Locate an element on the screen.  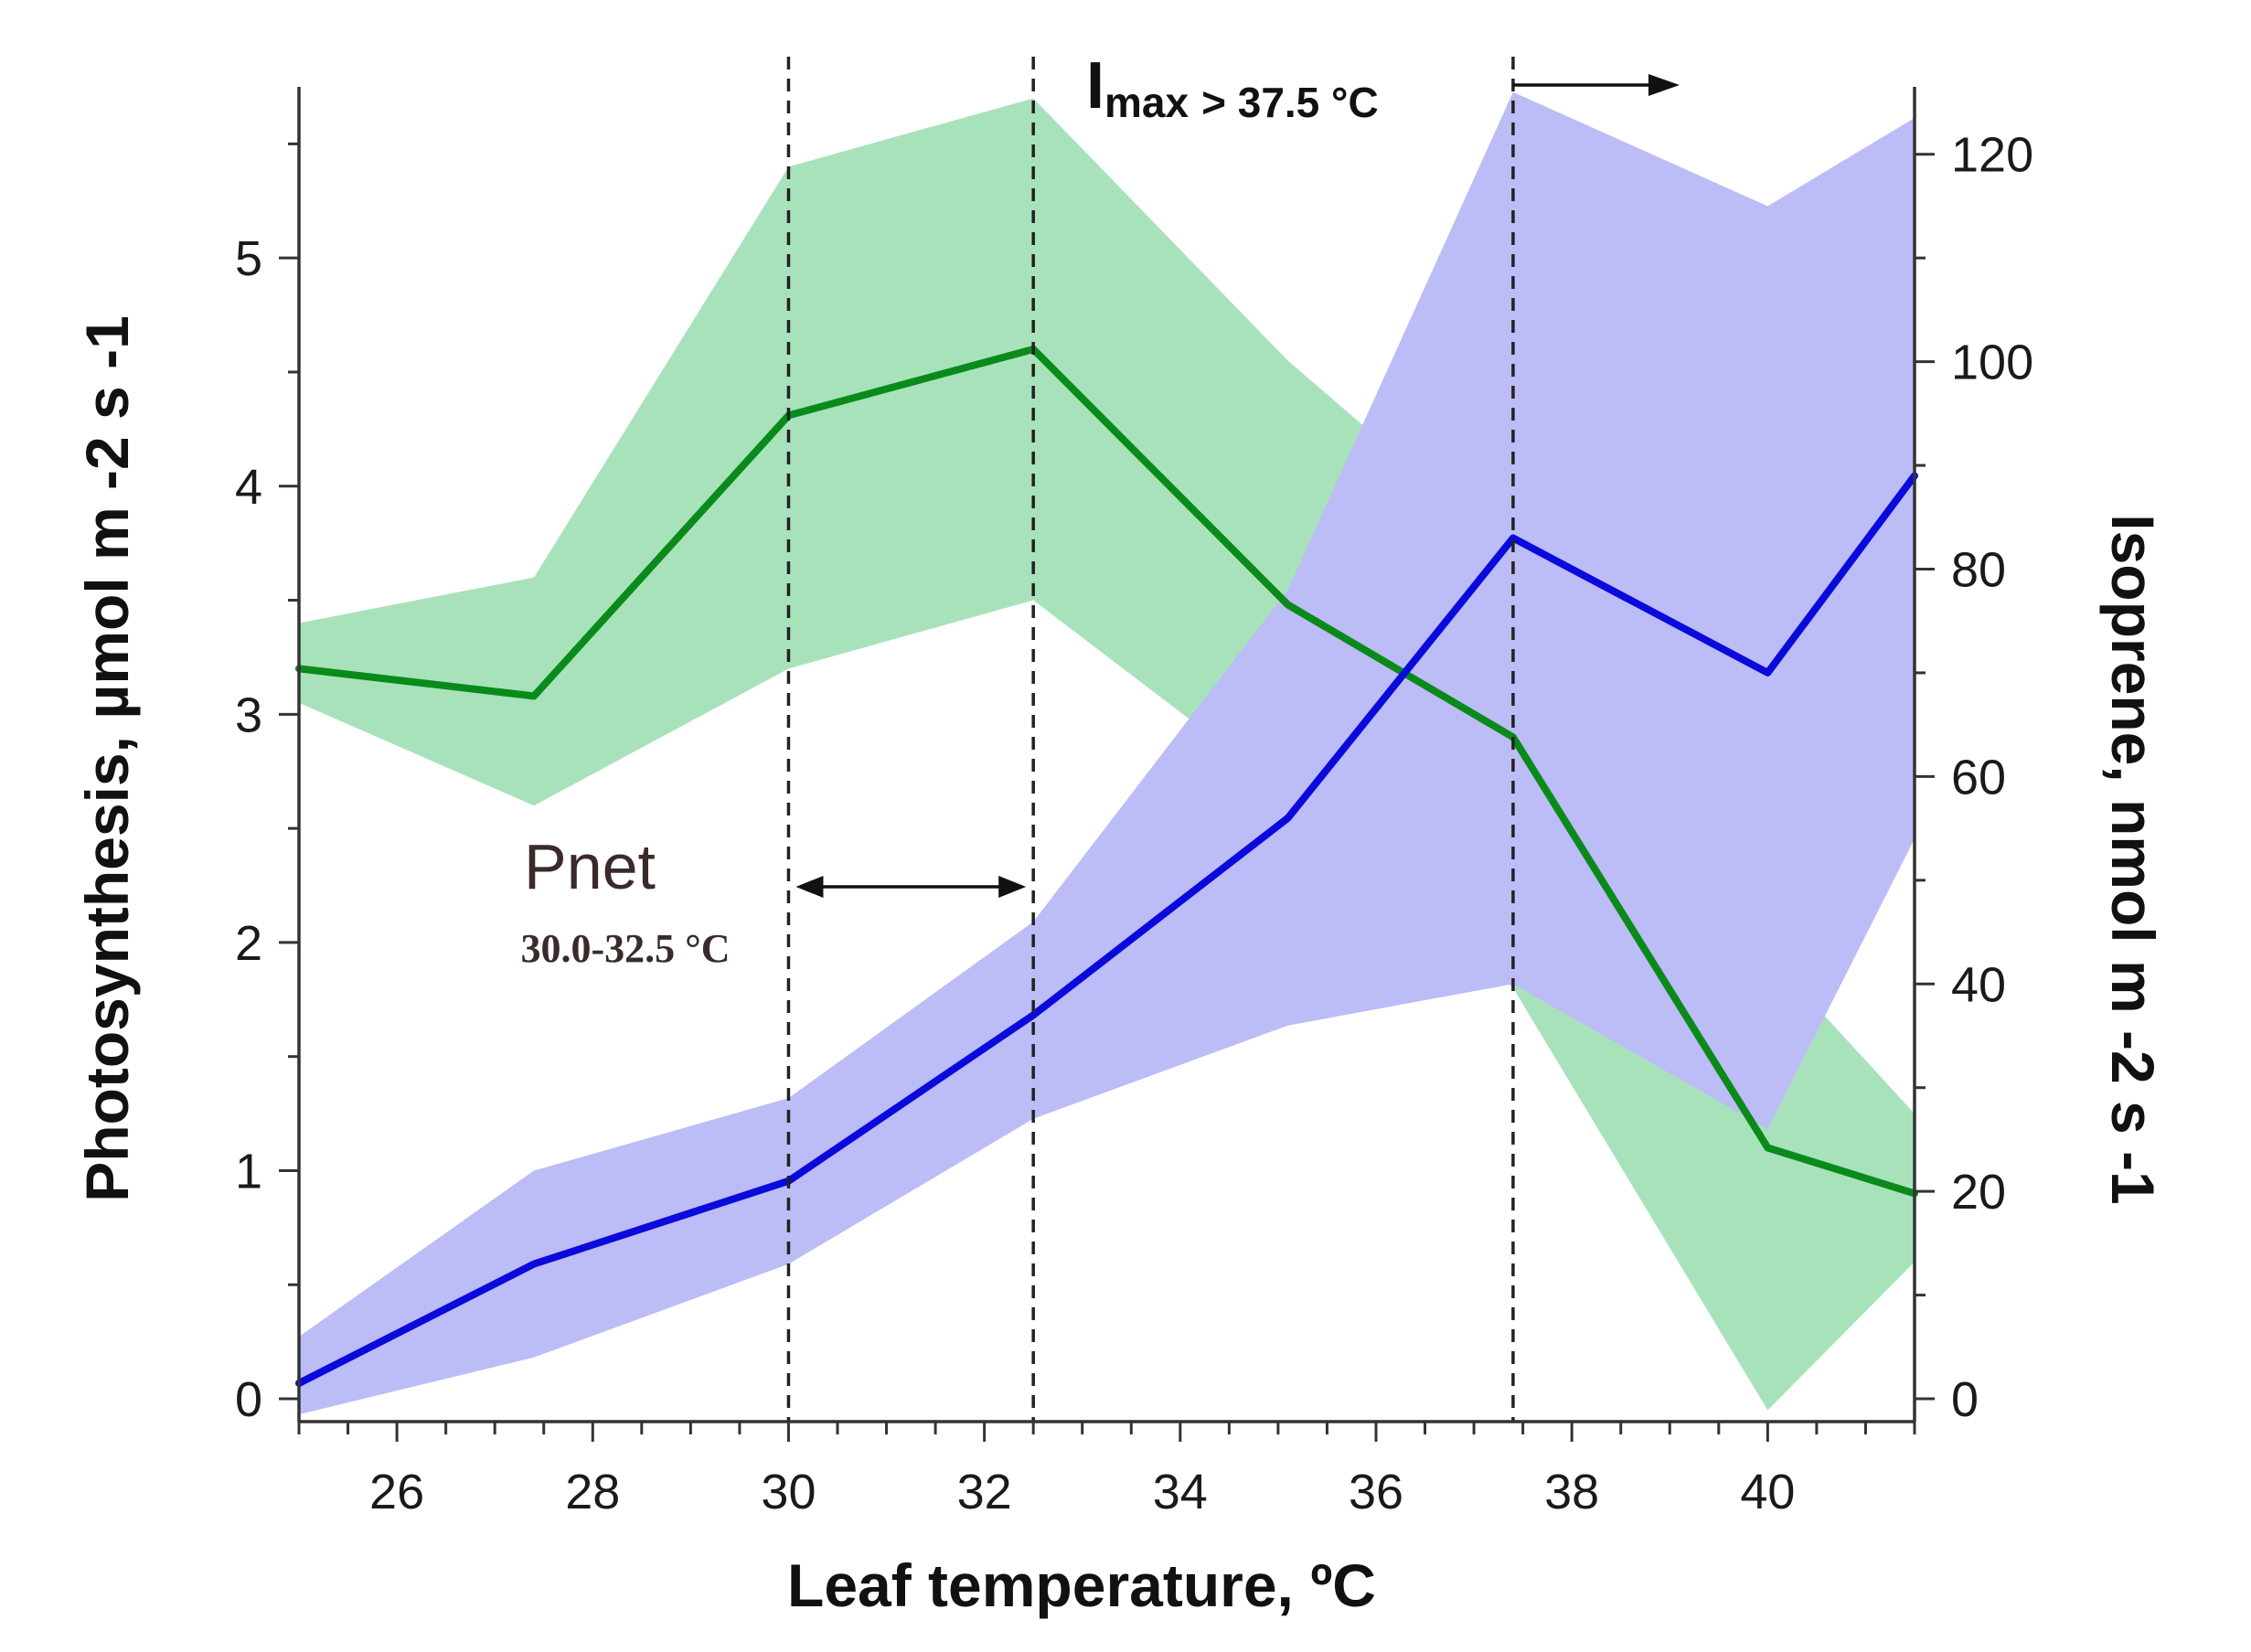
x-tick-label-36: 36 is located at coordinates (1376, 1492).